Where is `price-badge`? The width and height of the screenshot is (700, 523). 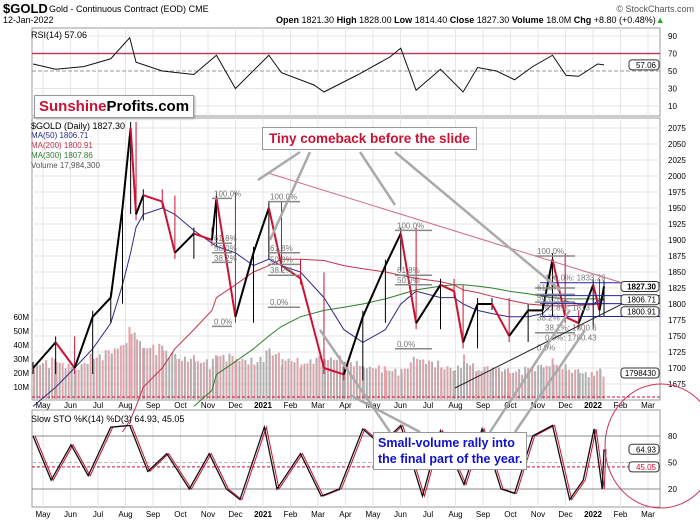
price-badge is located at coordinates (640, 287).